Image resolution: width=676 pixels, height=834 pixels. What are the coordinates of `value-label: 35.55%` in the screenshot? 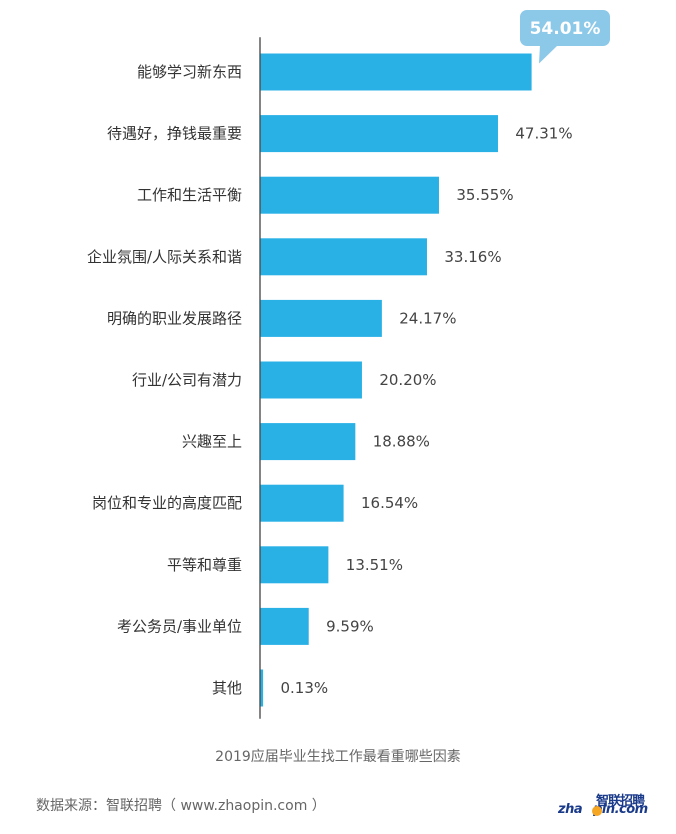 It's located at (484, 195).